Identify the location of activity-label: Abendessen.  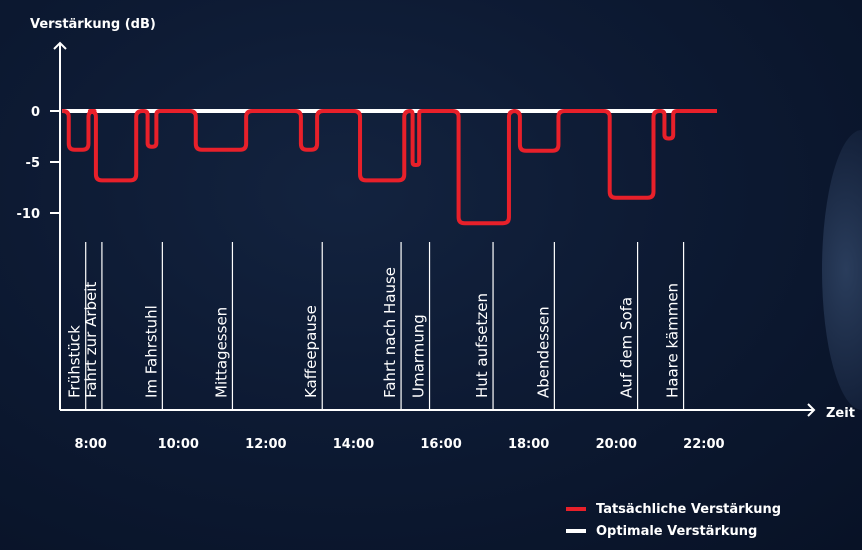
(543, 352).